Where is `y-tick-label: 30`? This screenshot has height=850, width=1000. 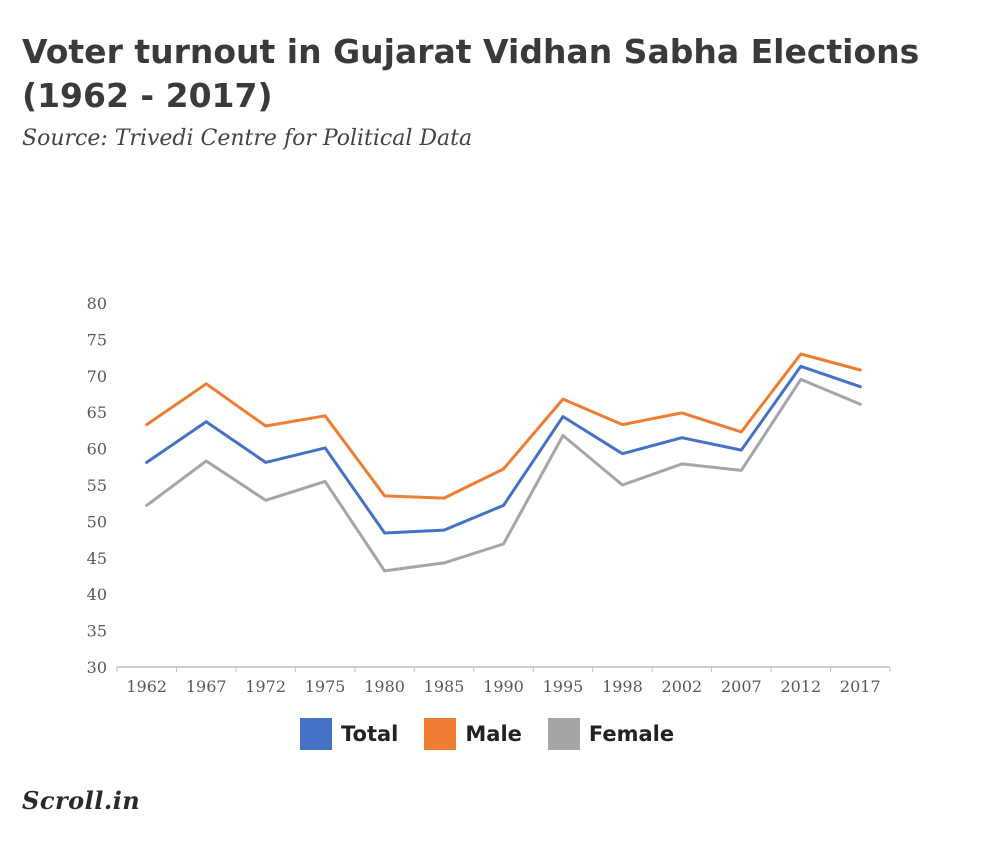 y-tick-label: 30 is located at coordinates (97, 667).